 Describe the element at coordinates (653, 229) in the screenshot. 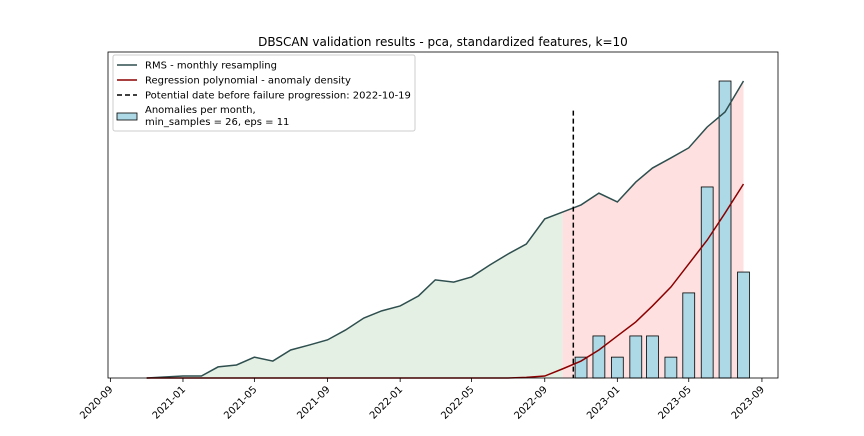

I see `area-fill` at that location.